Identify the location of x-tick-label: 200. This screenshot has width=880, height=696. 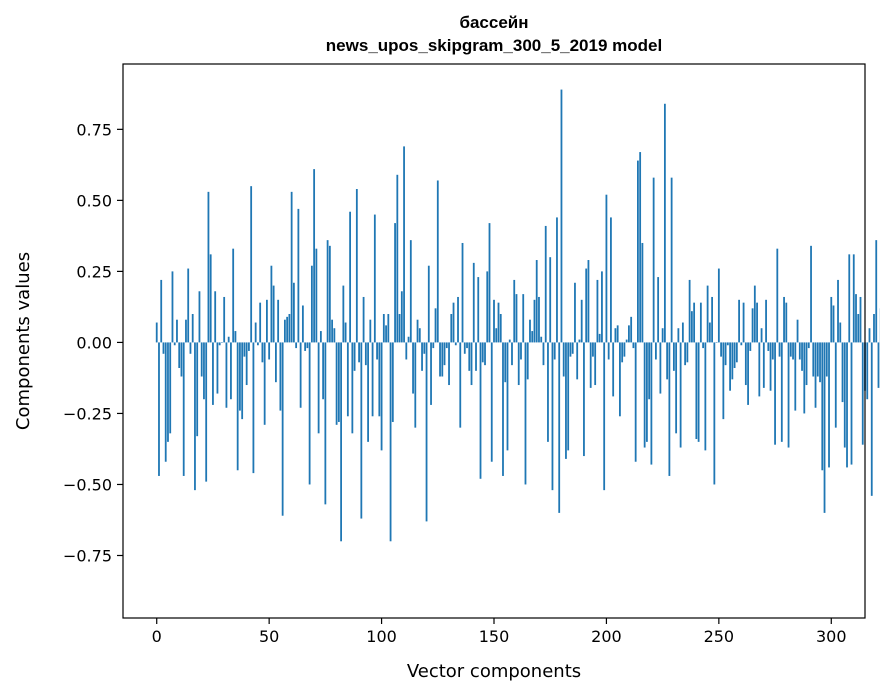
(606, 636).